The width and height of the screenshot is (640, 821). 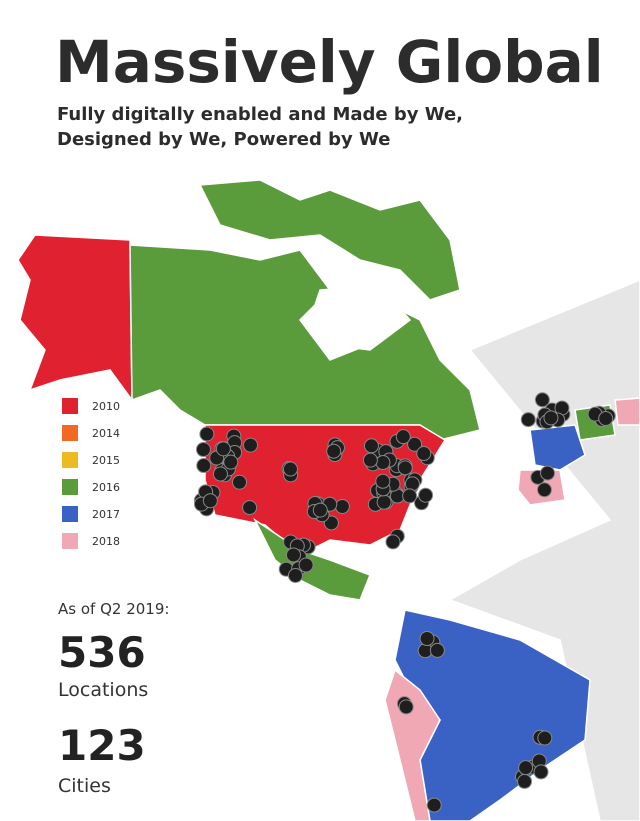 I want to click on legend-label: 2015, so click(x=106, y=460).